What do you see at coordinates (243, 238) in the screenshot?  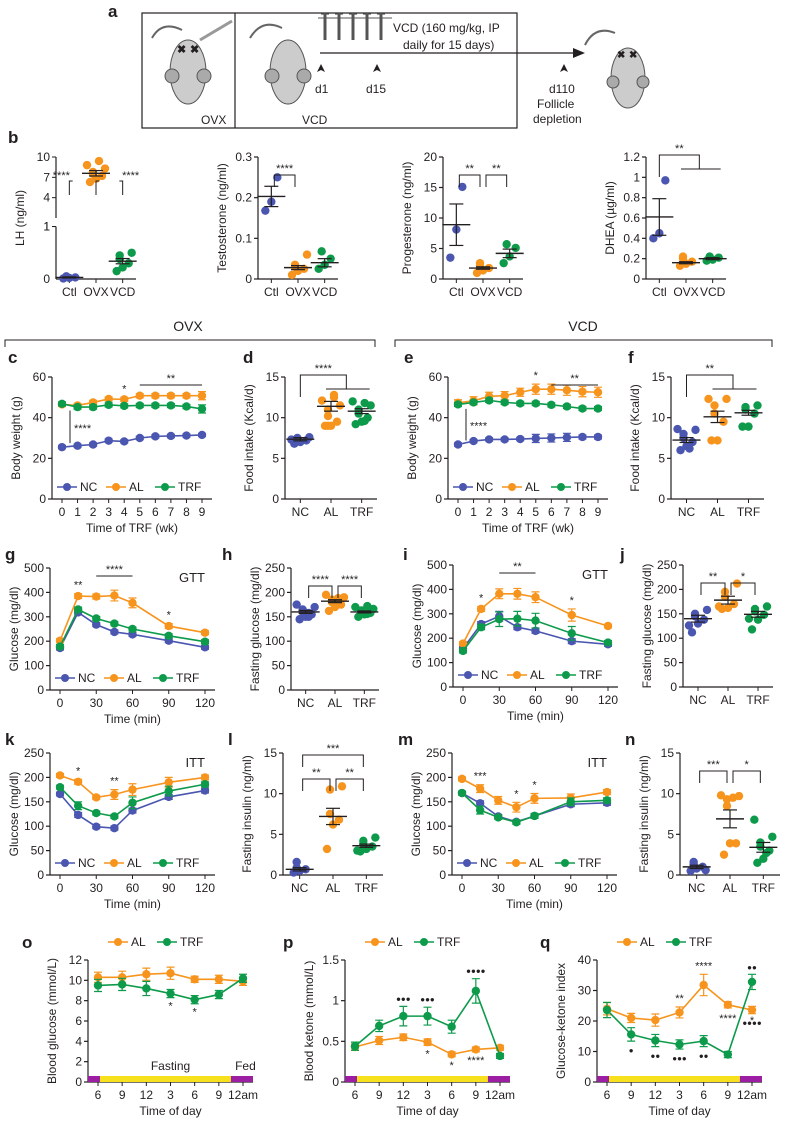 I see `y-tick-label: 0.1` at bounding box center [243, 238].